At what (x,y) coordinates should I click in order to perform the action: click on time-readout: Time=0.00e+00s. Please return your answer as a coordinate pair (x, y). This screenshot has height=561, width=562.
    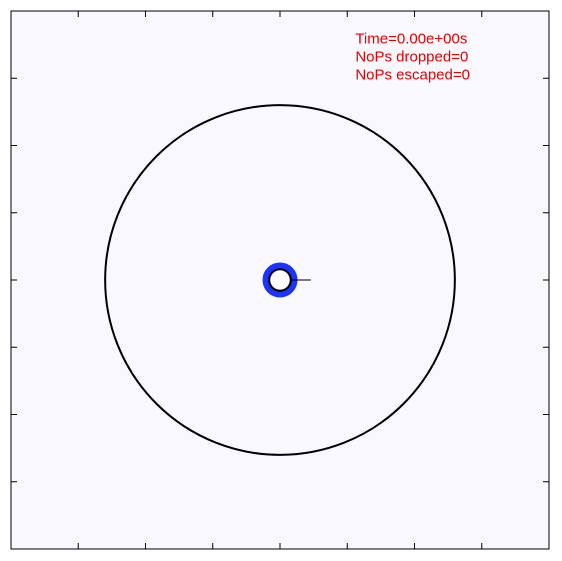
    Looking at the image, I should click on (411, 38).